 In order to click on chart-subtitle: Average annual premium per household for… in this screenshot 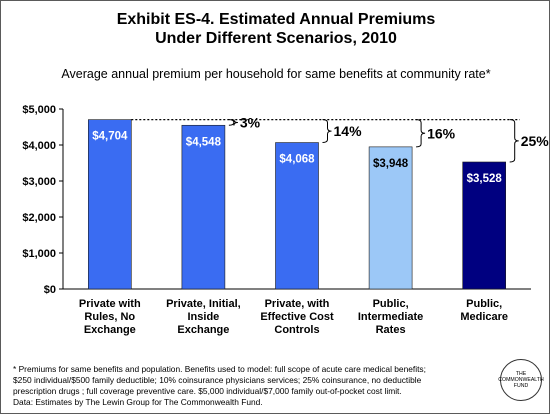, I will do `click(276, 74)`.